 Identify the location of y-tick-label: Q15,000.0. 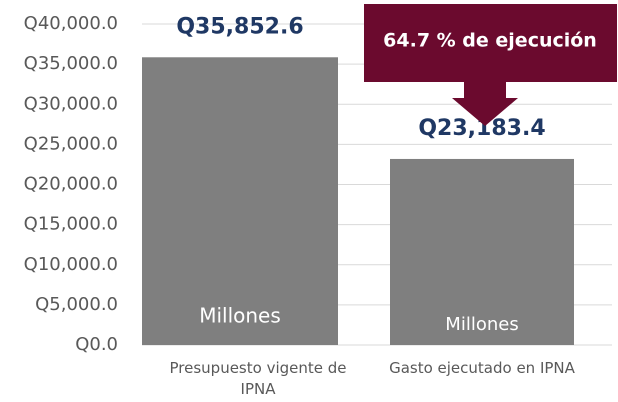
(71, 224).